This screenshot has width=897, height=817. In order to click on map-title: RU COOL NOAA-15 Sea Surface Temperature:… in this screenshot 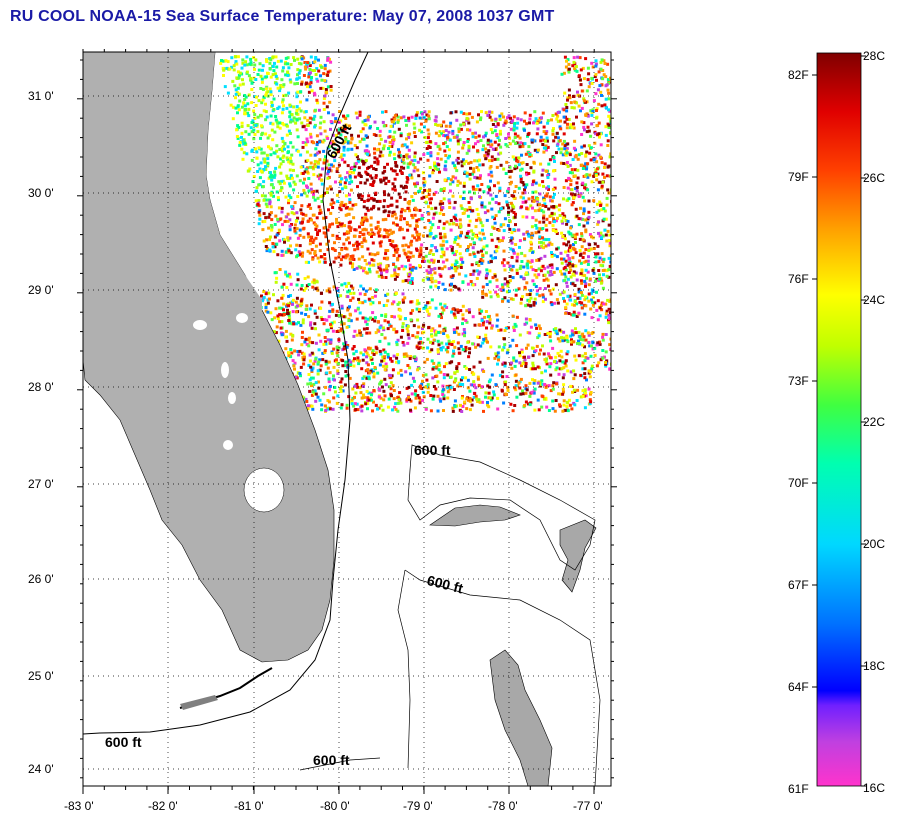, I will do `click(282, 16)`.